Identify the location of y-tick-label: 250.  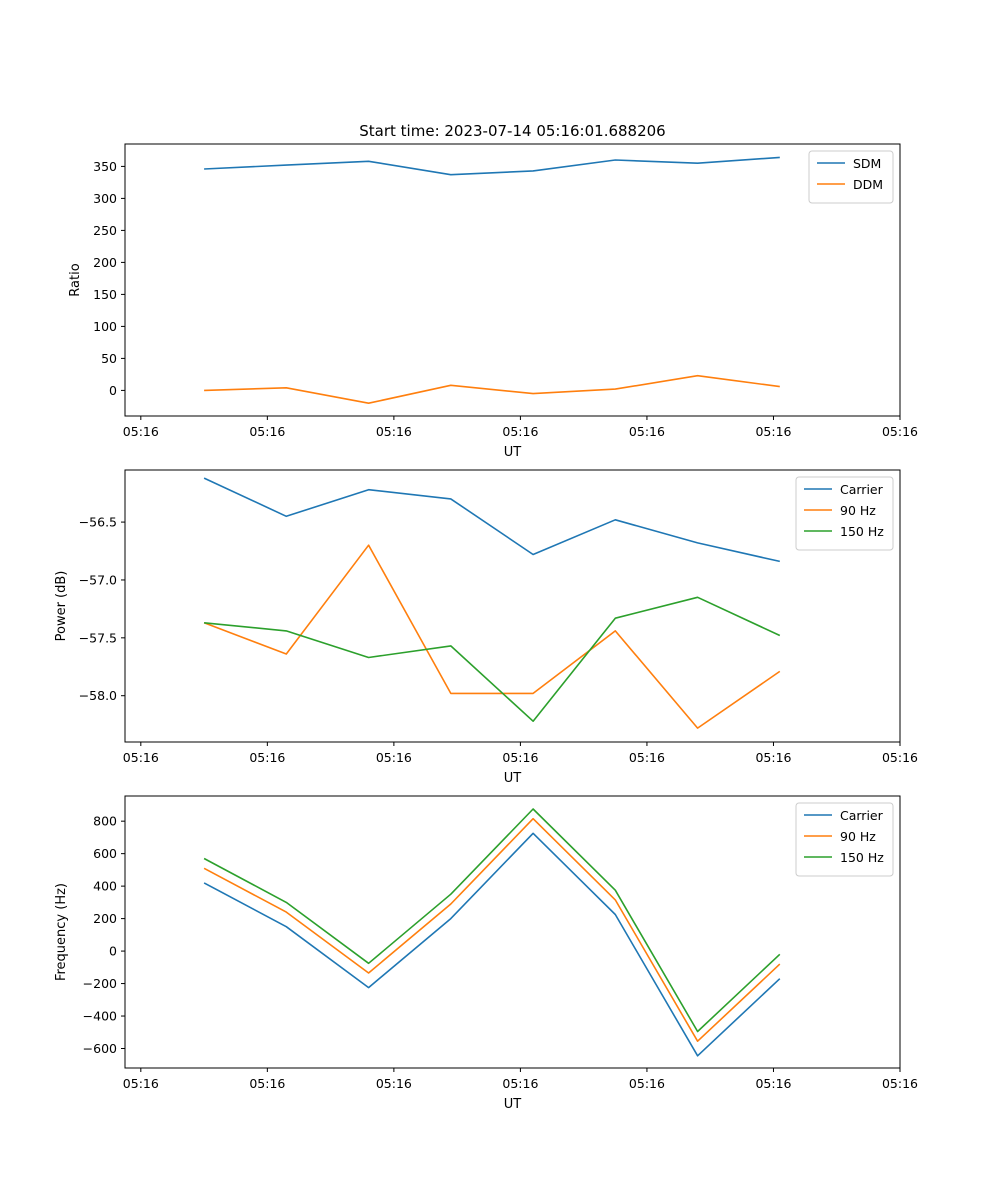
(105, 230).